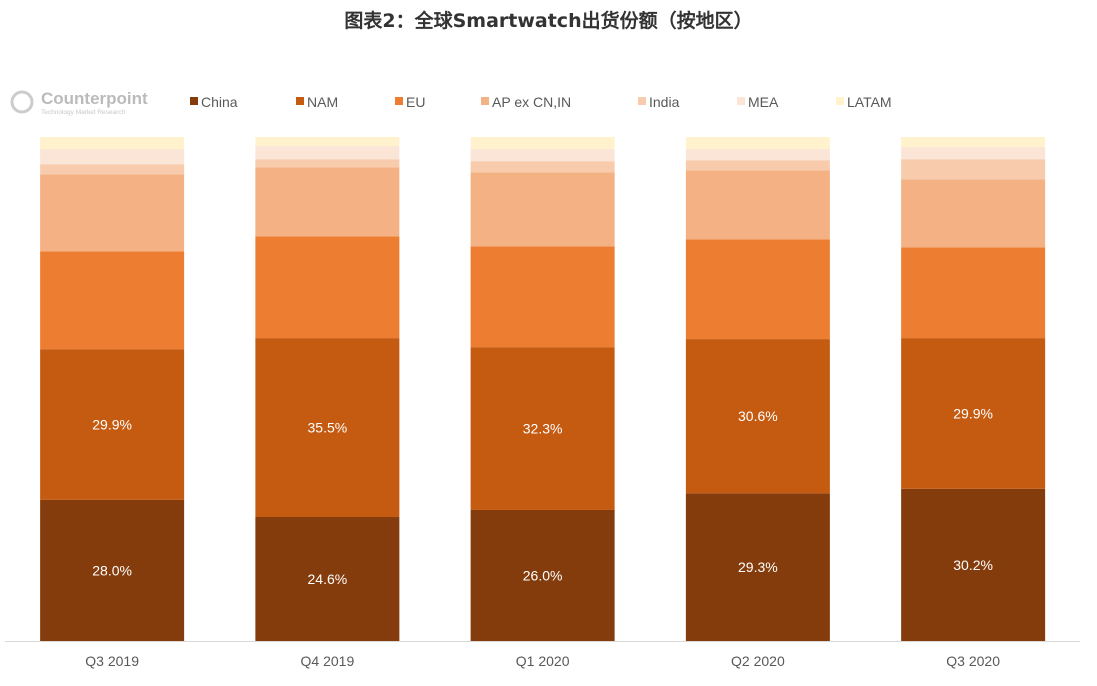  Describe the element at coordinates (548, 21) in the screenshot. I see `chart-title: 图表2：全球Smartwatch出货份额（按地区）` at that location.